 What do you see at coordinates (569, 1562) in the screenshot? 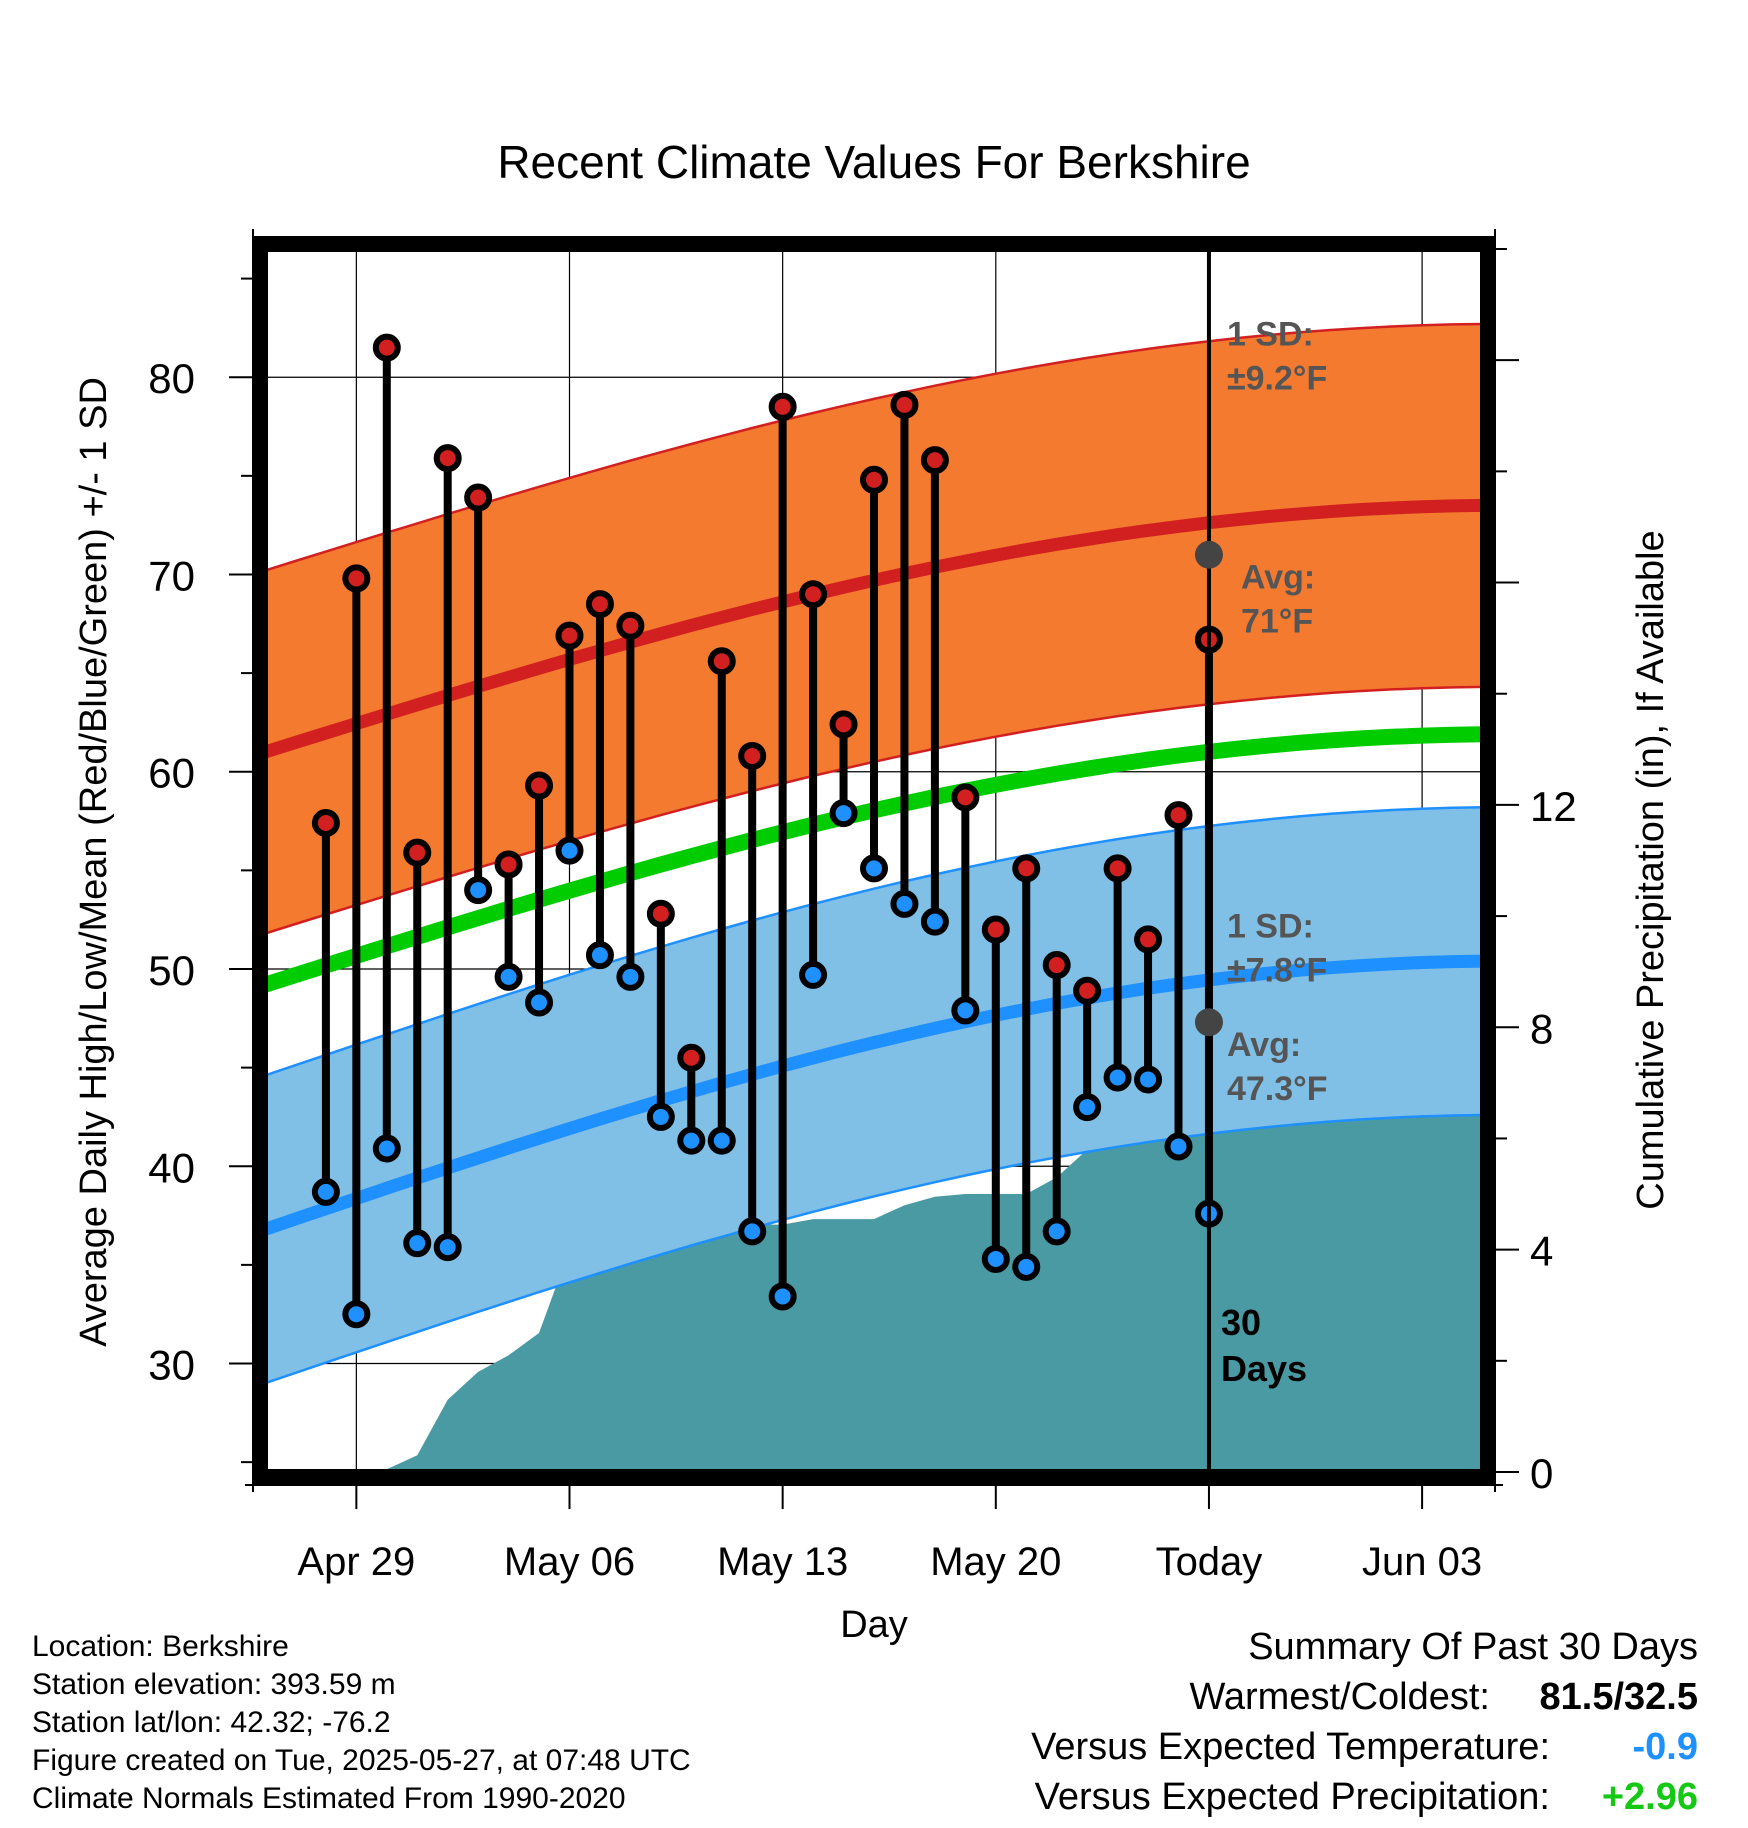
I see `x-tick-label: May 06` at bounding box center [569, 1562].